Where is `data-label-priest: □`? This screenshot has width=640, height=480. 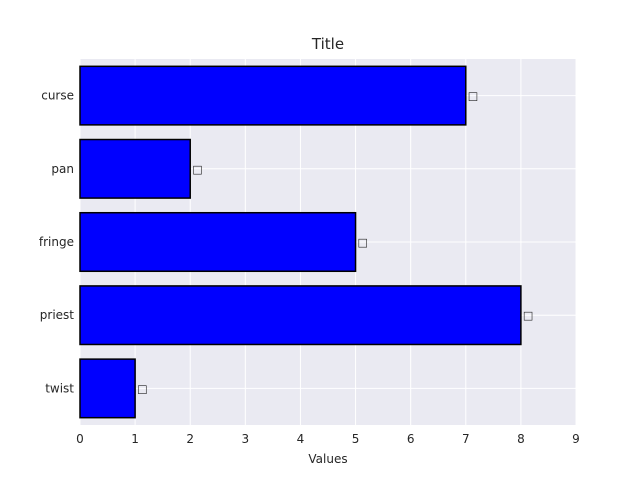 data-label-priest: □ is located at coordinates (528, 315).